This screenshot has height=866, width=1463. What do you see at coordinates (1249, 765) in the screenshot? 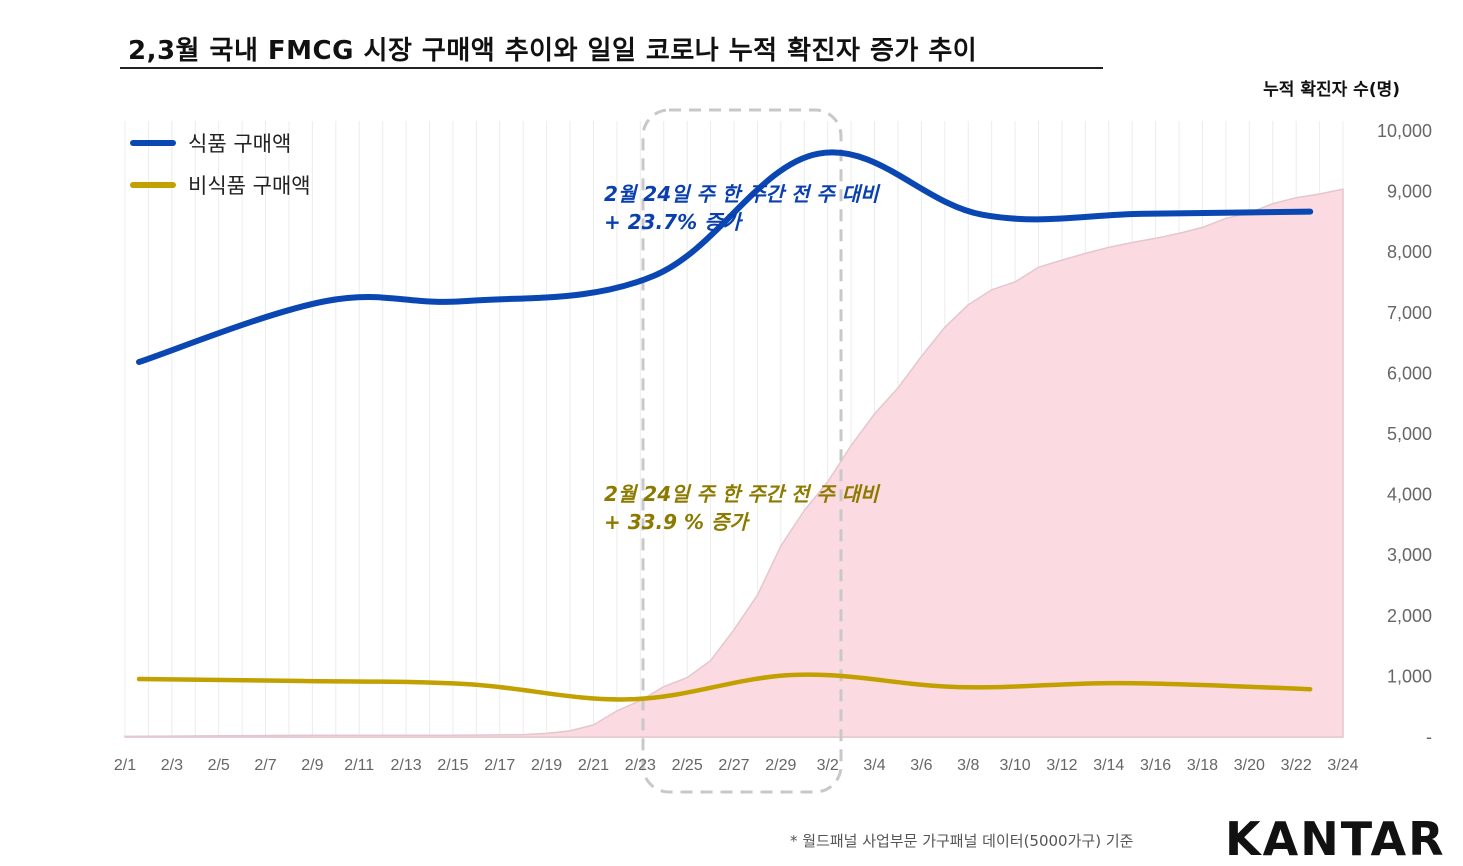
I see `x-tick-label: 3/20` at bounding box center [1249, 765].